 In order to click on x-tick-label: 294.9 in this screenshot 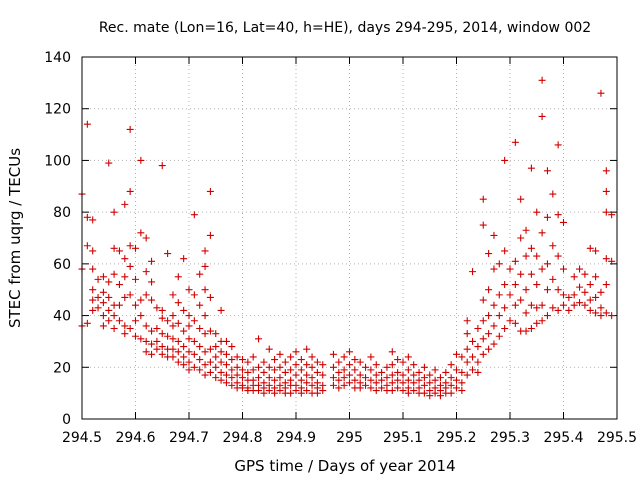, I will do `click(296, 438)`.